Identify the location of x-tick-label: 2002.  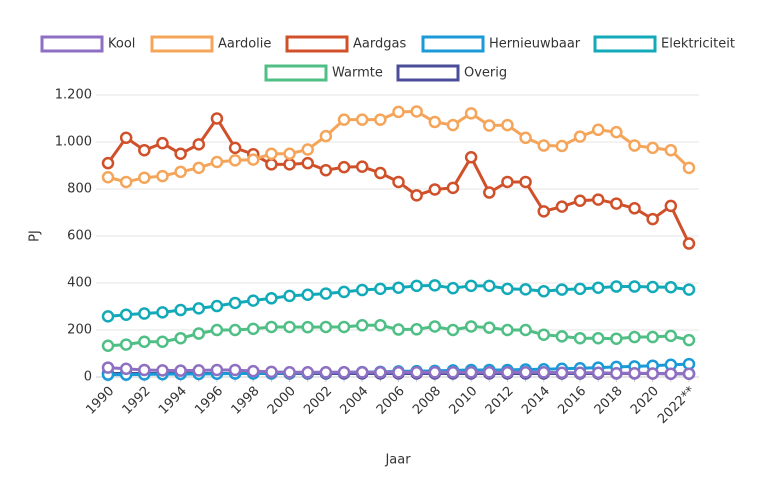
(318, 401).